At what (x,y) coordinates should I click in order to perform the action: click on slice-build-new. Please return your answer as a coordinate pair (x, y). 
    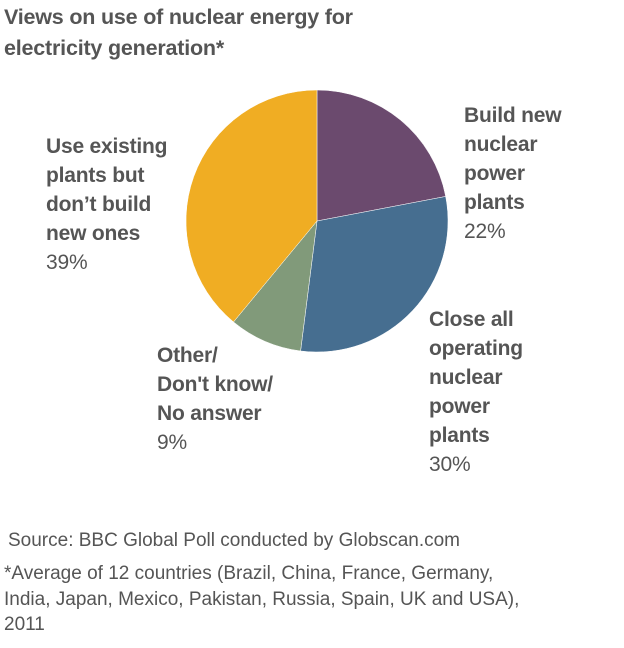
    Looking at the image, I should click on (381, 155).